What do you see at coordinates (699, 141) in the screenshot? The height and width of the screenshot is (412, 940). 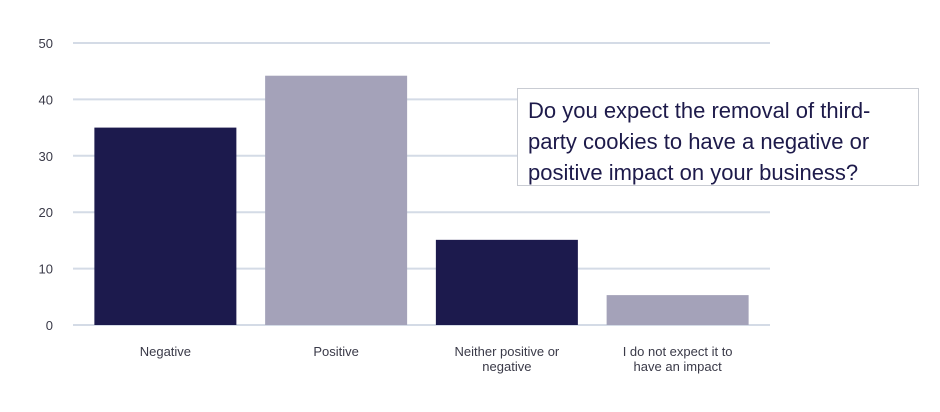 I see `chart-title-line: party cookies to have a negative or` at bounding box center [699, 141].